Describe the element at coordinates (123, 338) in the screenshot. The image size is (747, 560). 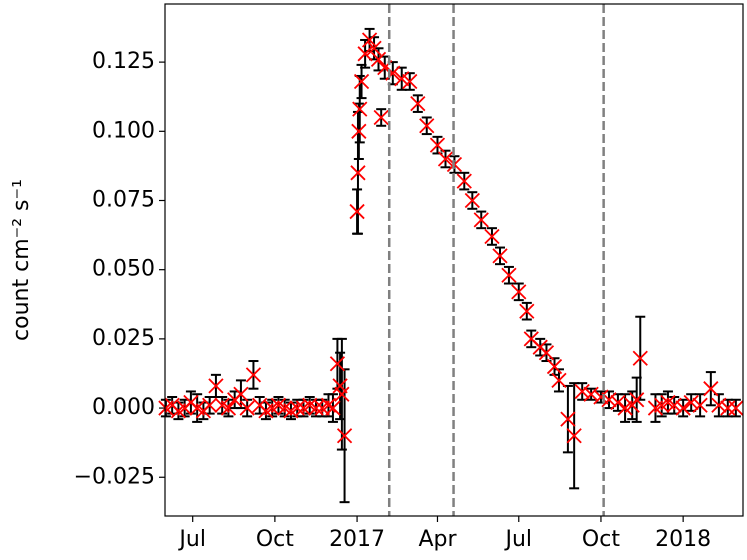
I see `y-tick-label: 0.025` at that location.